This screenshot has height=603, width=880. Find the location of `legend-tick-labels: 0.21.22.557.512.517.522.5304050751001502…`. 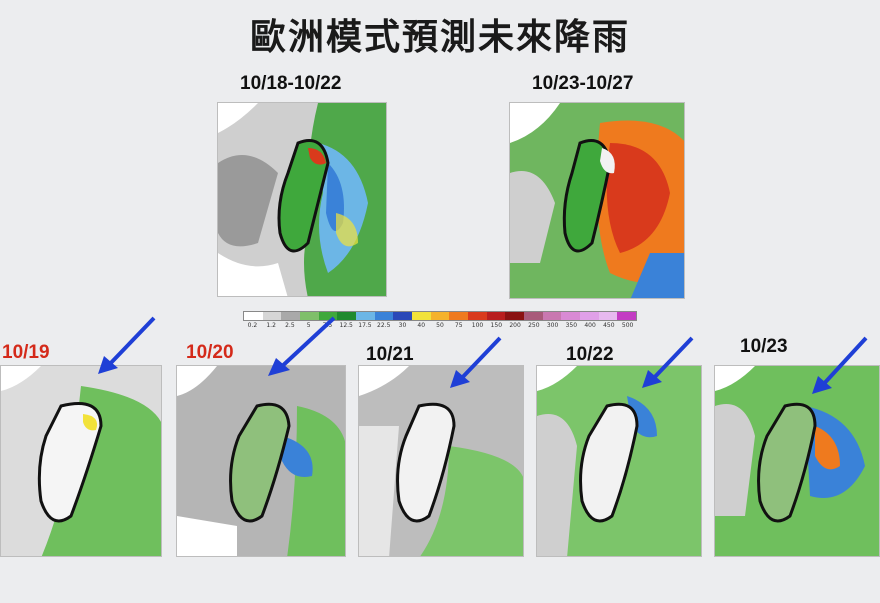

legend-tick-labels: 0.21.22.557.512.517.522.5304050751001502… is located at coordinates (440, 327).